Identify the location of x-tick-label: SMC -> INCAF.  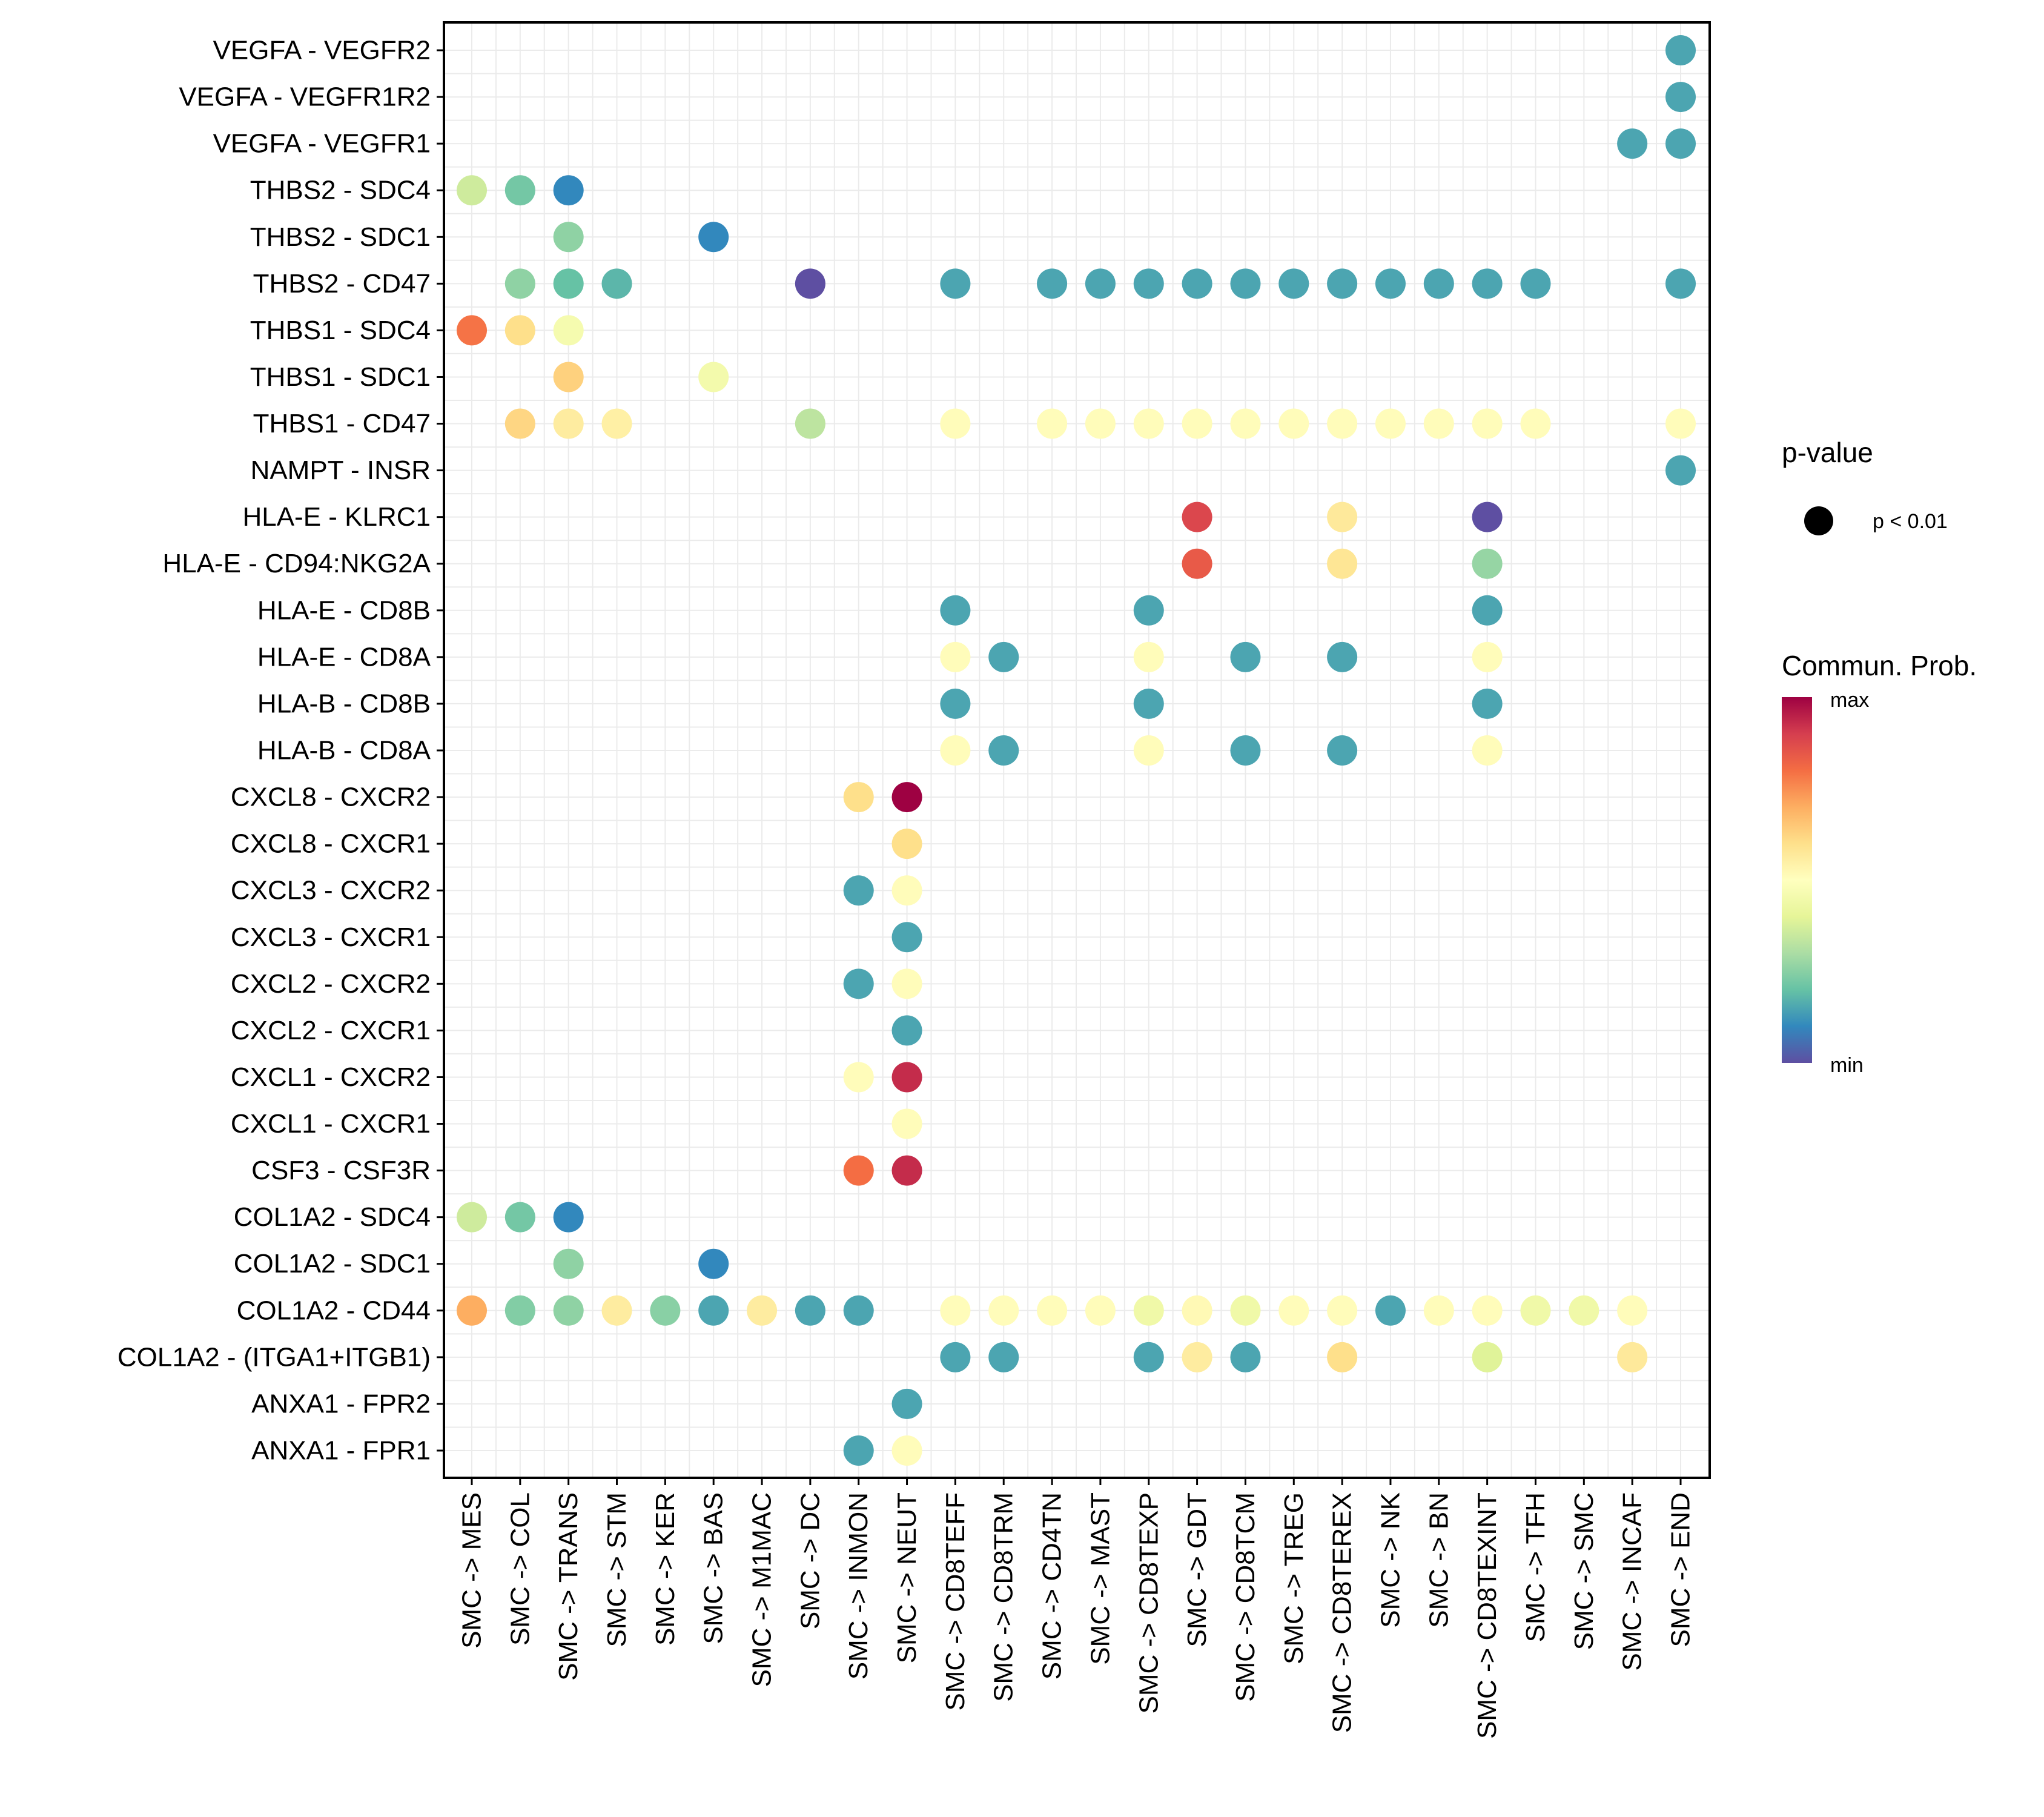
(1632, 1582).